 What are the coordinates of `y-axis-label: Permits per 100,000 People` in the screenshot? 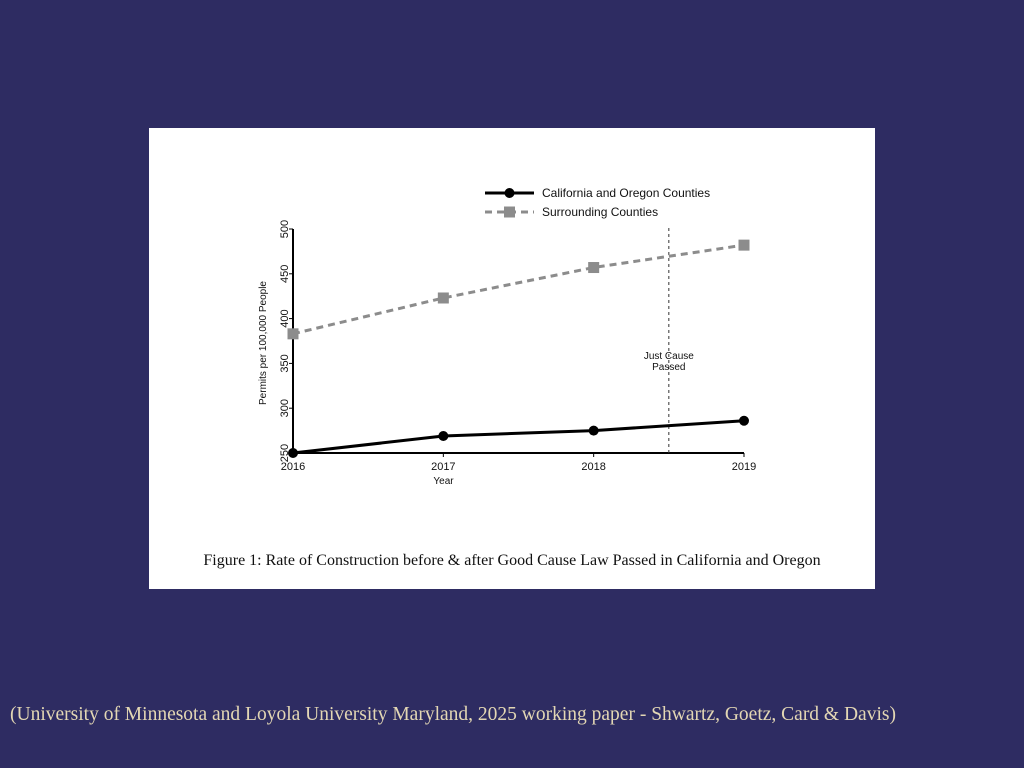 It's located at (263, 343).